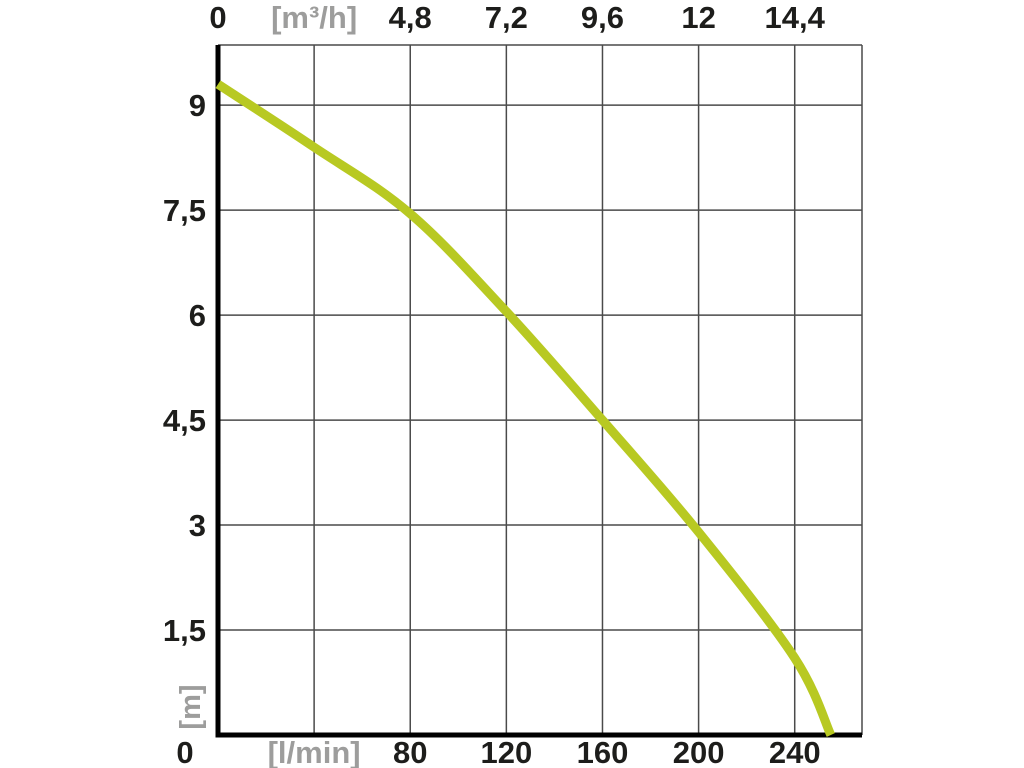 This screenshot has height=768, width=1024. Describe the element at coordinates (184, 751) in the screenshot. I see `bottom-axis-tick-label: 0` at that location.